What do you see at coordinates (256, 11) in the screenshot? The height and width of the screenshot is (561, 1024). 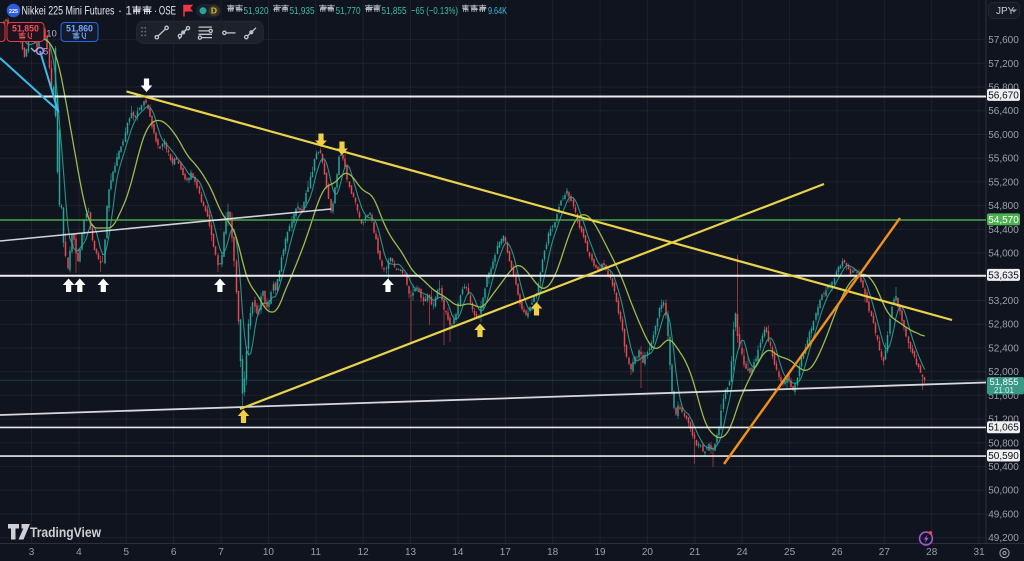 I see `svg-text: 51,920` at bounding box center [256, 11].